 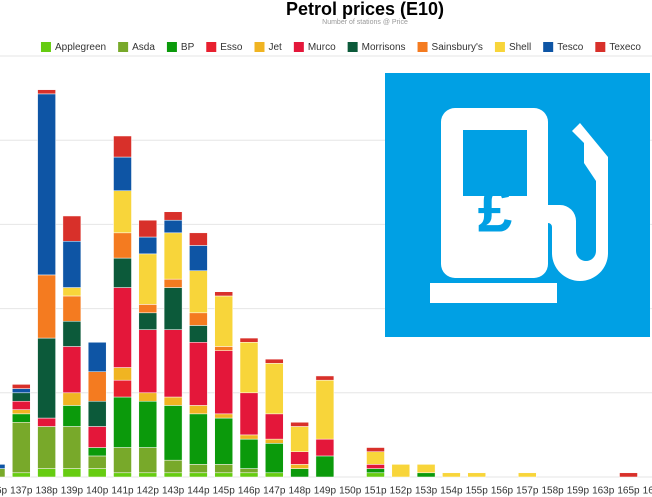 I want to click on legend-label: Jet, so click(x=276, y=47).